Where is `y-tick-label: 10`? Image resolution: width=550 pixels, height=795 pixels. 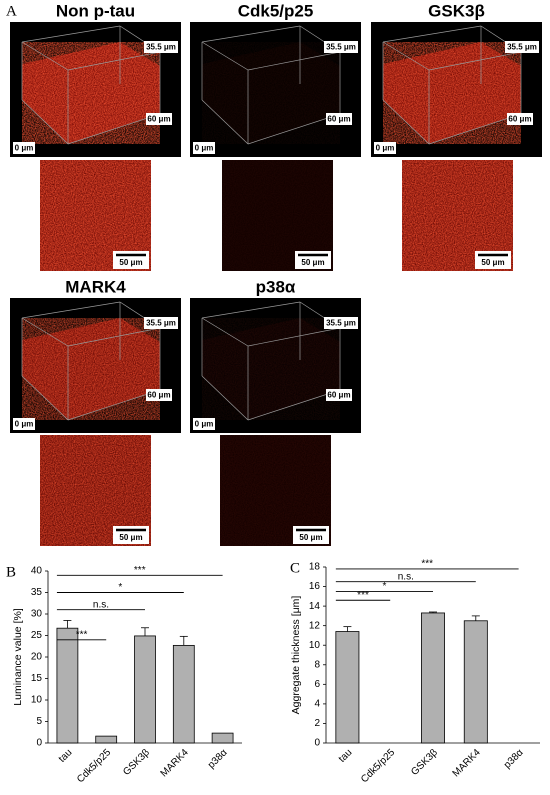
y-tick-label: 10 is located at coordinates (37, 700).